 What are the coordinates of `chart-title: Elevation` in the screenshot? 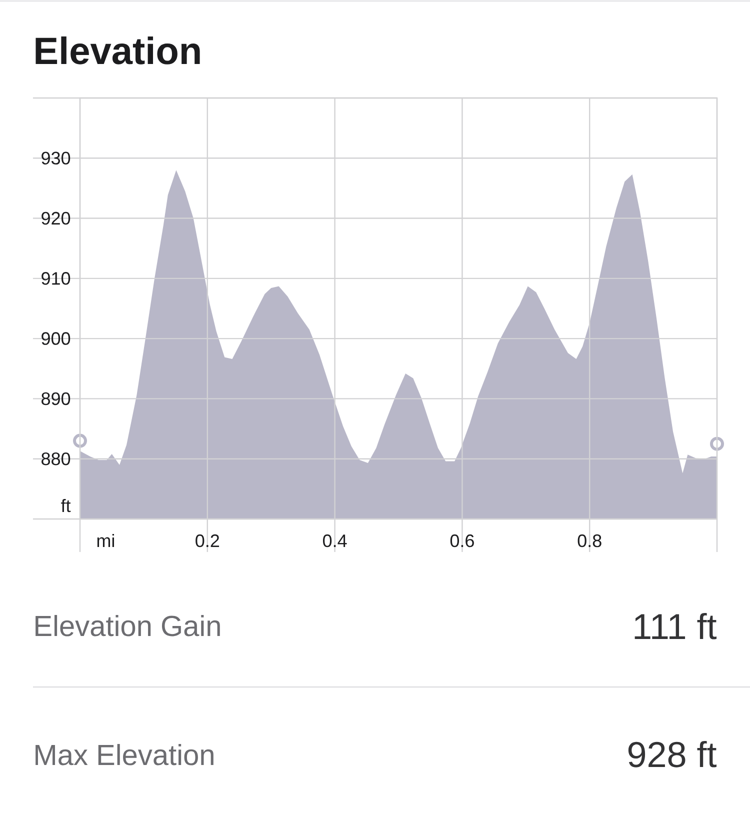 It's located at (118, 50).